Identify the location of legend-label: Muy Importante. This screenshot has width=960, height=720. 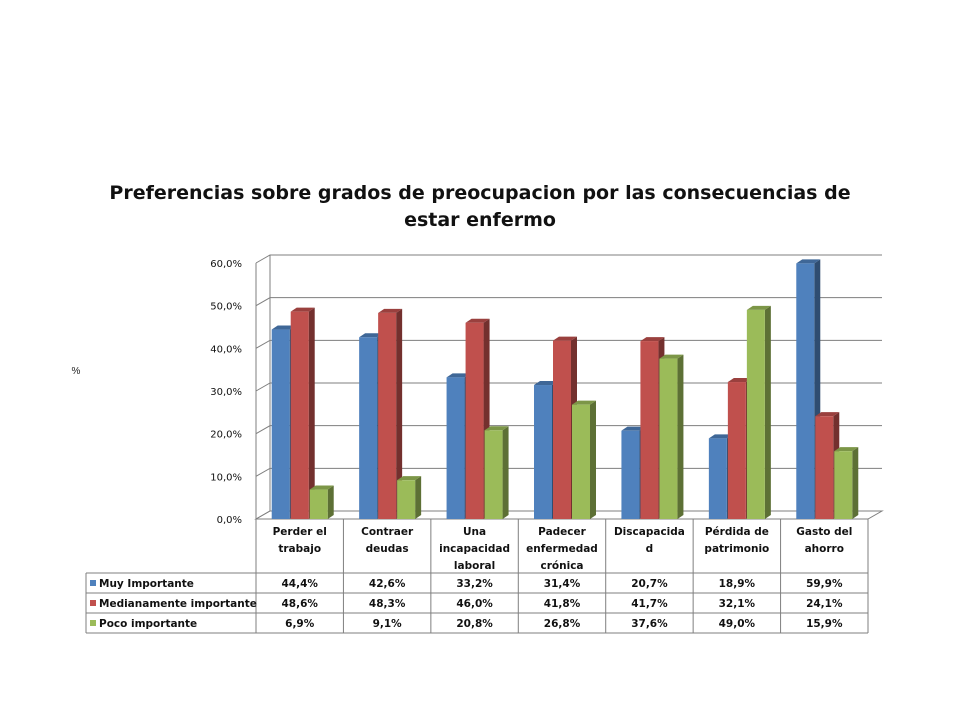
(146, 584).